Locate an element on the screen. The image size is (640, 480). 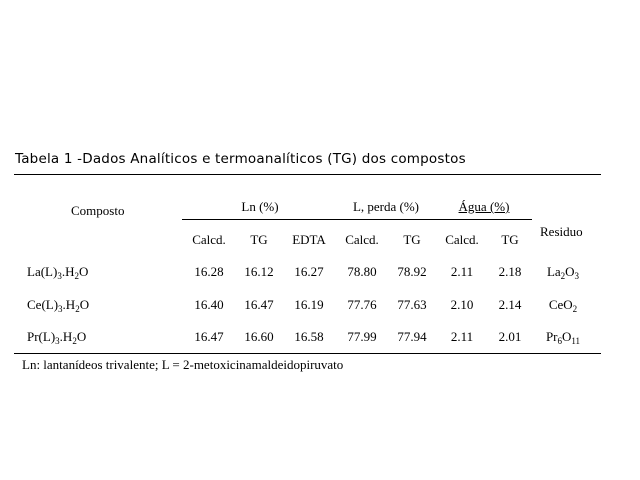
row-1-agua-tg: 2.18 is located at coordinates (510, 271).